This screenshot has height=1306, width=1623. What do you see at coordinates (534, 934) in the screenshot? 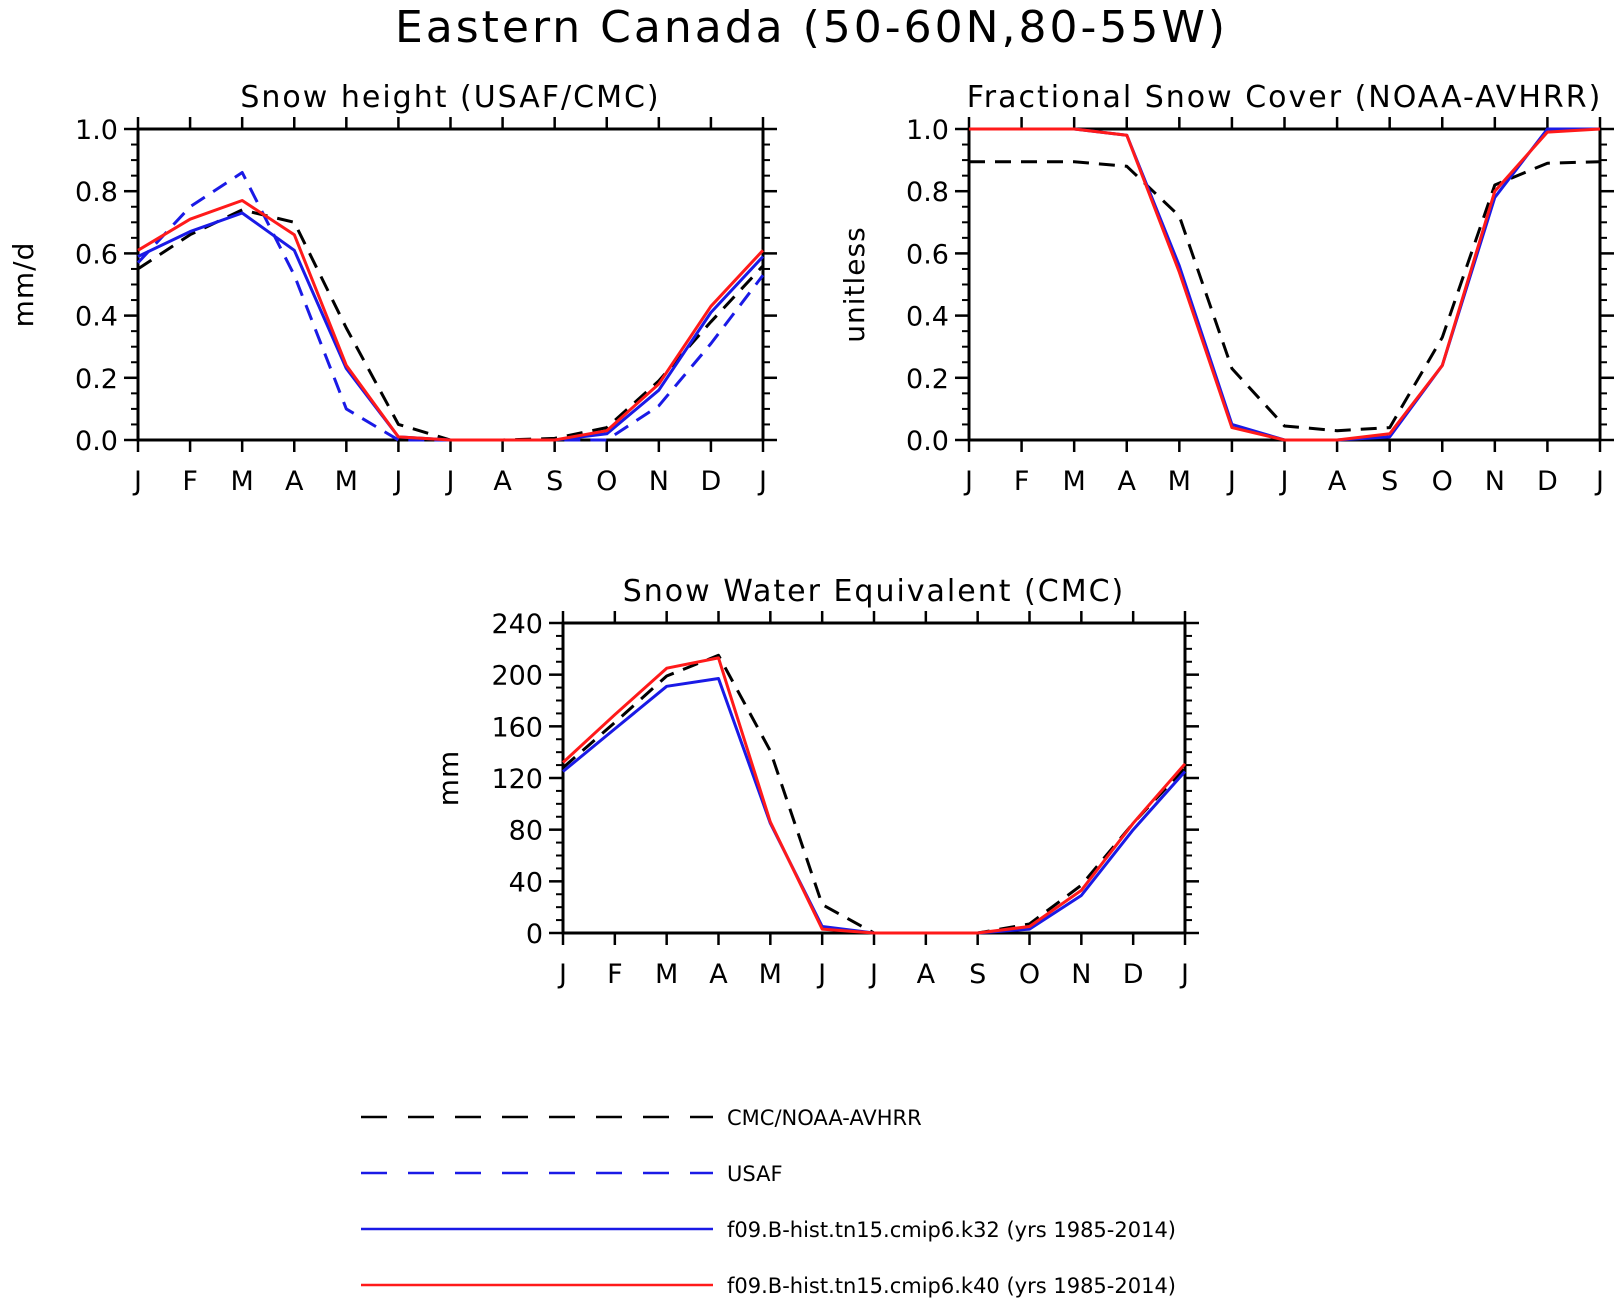
I see `y-tick-label: 0` at bounding box center [534, 934].